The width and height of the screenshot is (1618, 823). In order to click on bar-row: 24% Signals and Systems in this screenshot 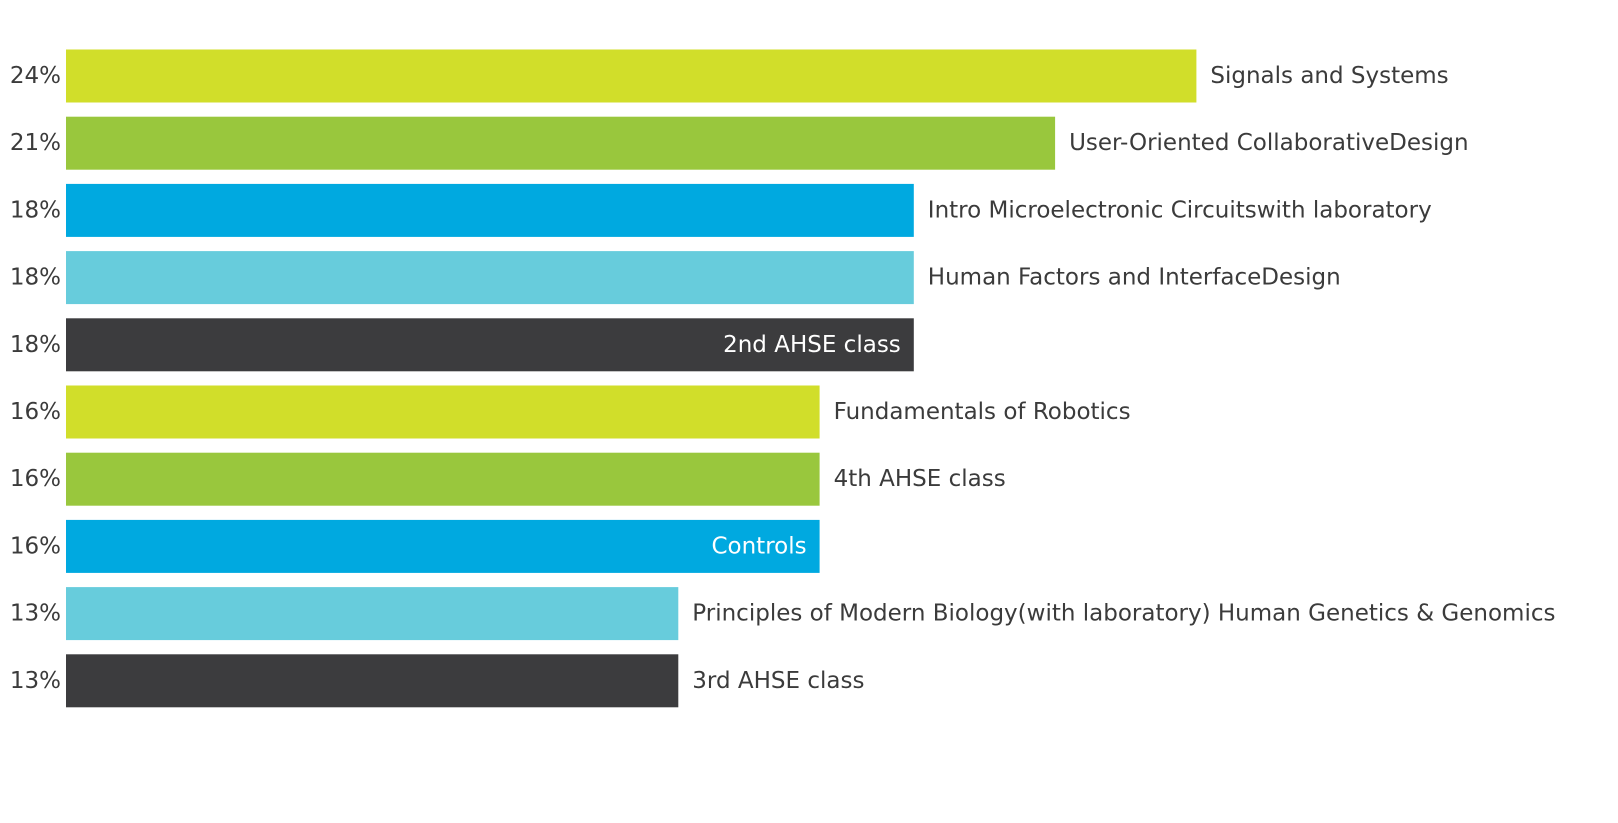, I will do `click(729, 76)`.